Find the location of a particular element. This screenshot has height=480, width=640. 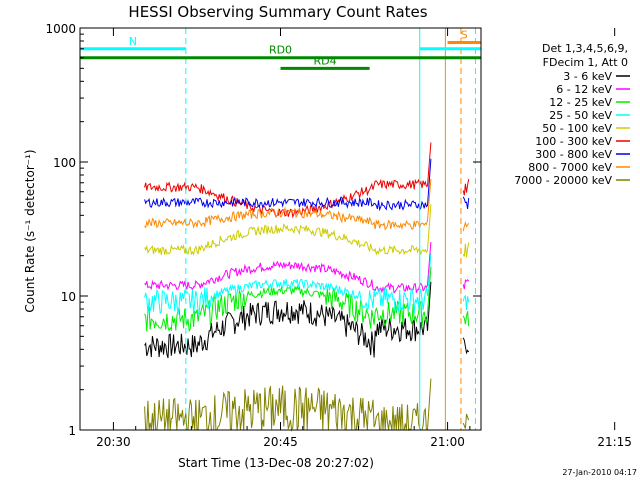

state-label: S is located at coordinates (464, 34).